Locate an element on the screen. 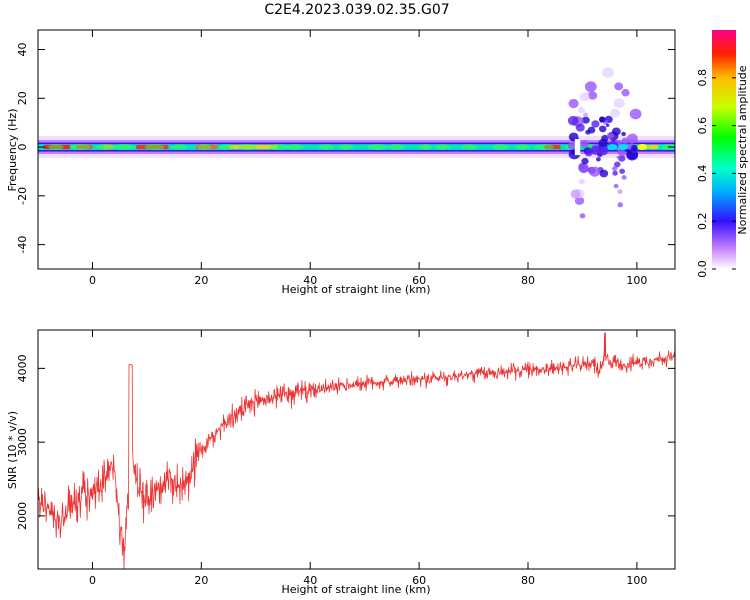 The height and width of the screenshot is (600, 750). snr-ytick-label: 3000 is located at coordinates (22, 442).